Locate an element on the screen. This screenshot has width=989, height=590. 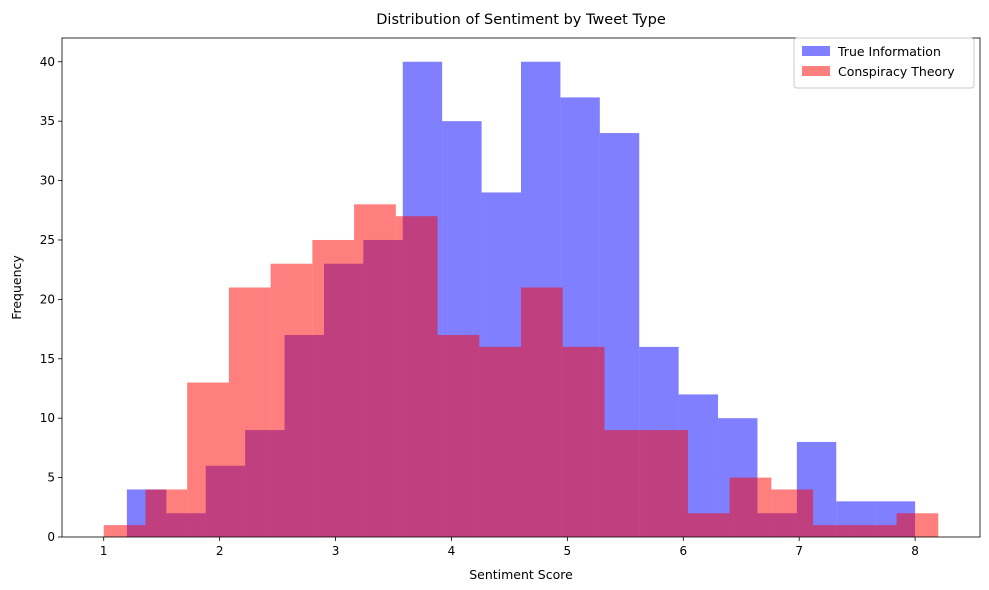
chart-title: Distribution of Sentiment by Tweet Type is located at coordinates (521, 20).